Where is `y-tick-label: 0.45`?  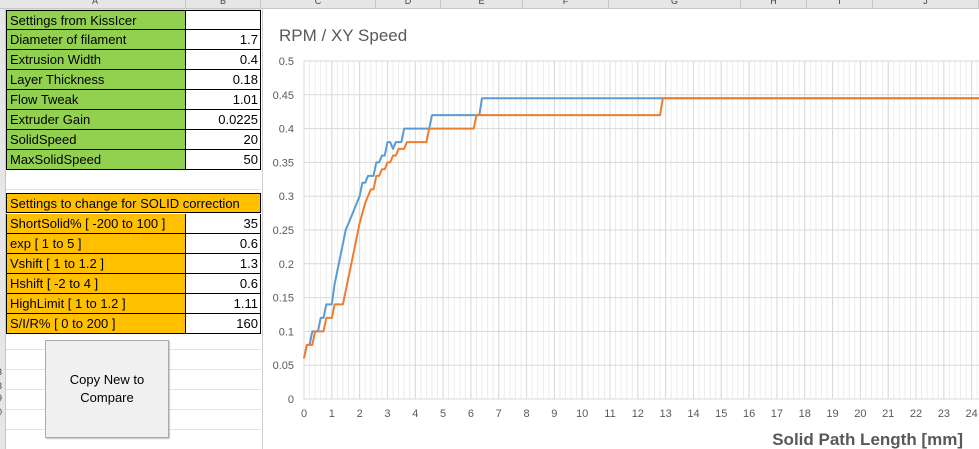 y-tick-label: 0.45 is located at coordinates (283, 96).